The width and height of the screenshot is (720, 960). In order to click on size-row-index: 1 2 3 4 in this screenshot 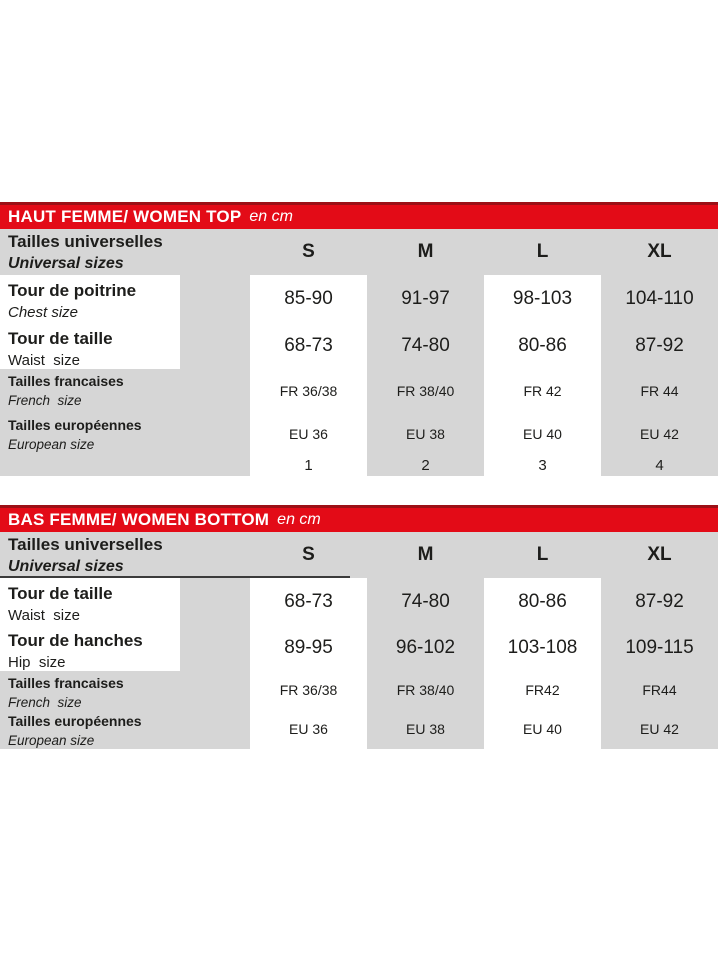, I will do `click(359, 465)`.